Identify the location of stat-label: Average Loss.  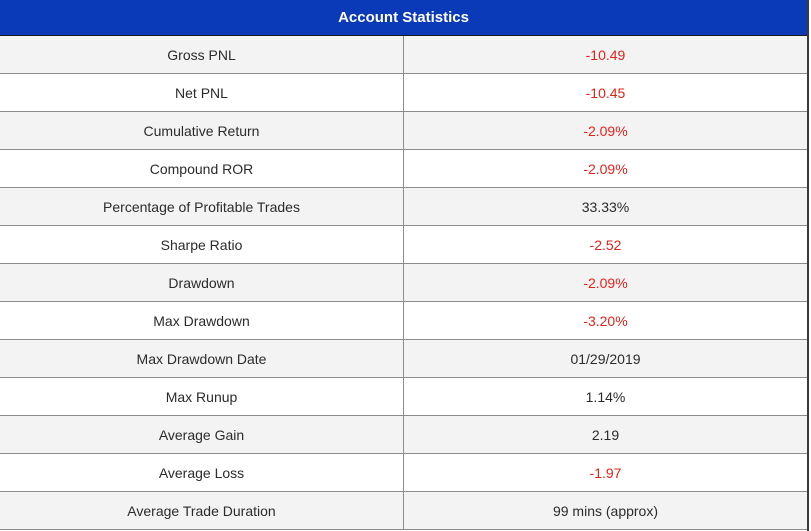
(202, 472).